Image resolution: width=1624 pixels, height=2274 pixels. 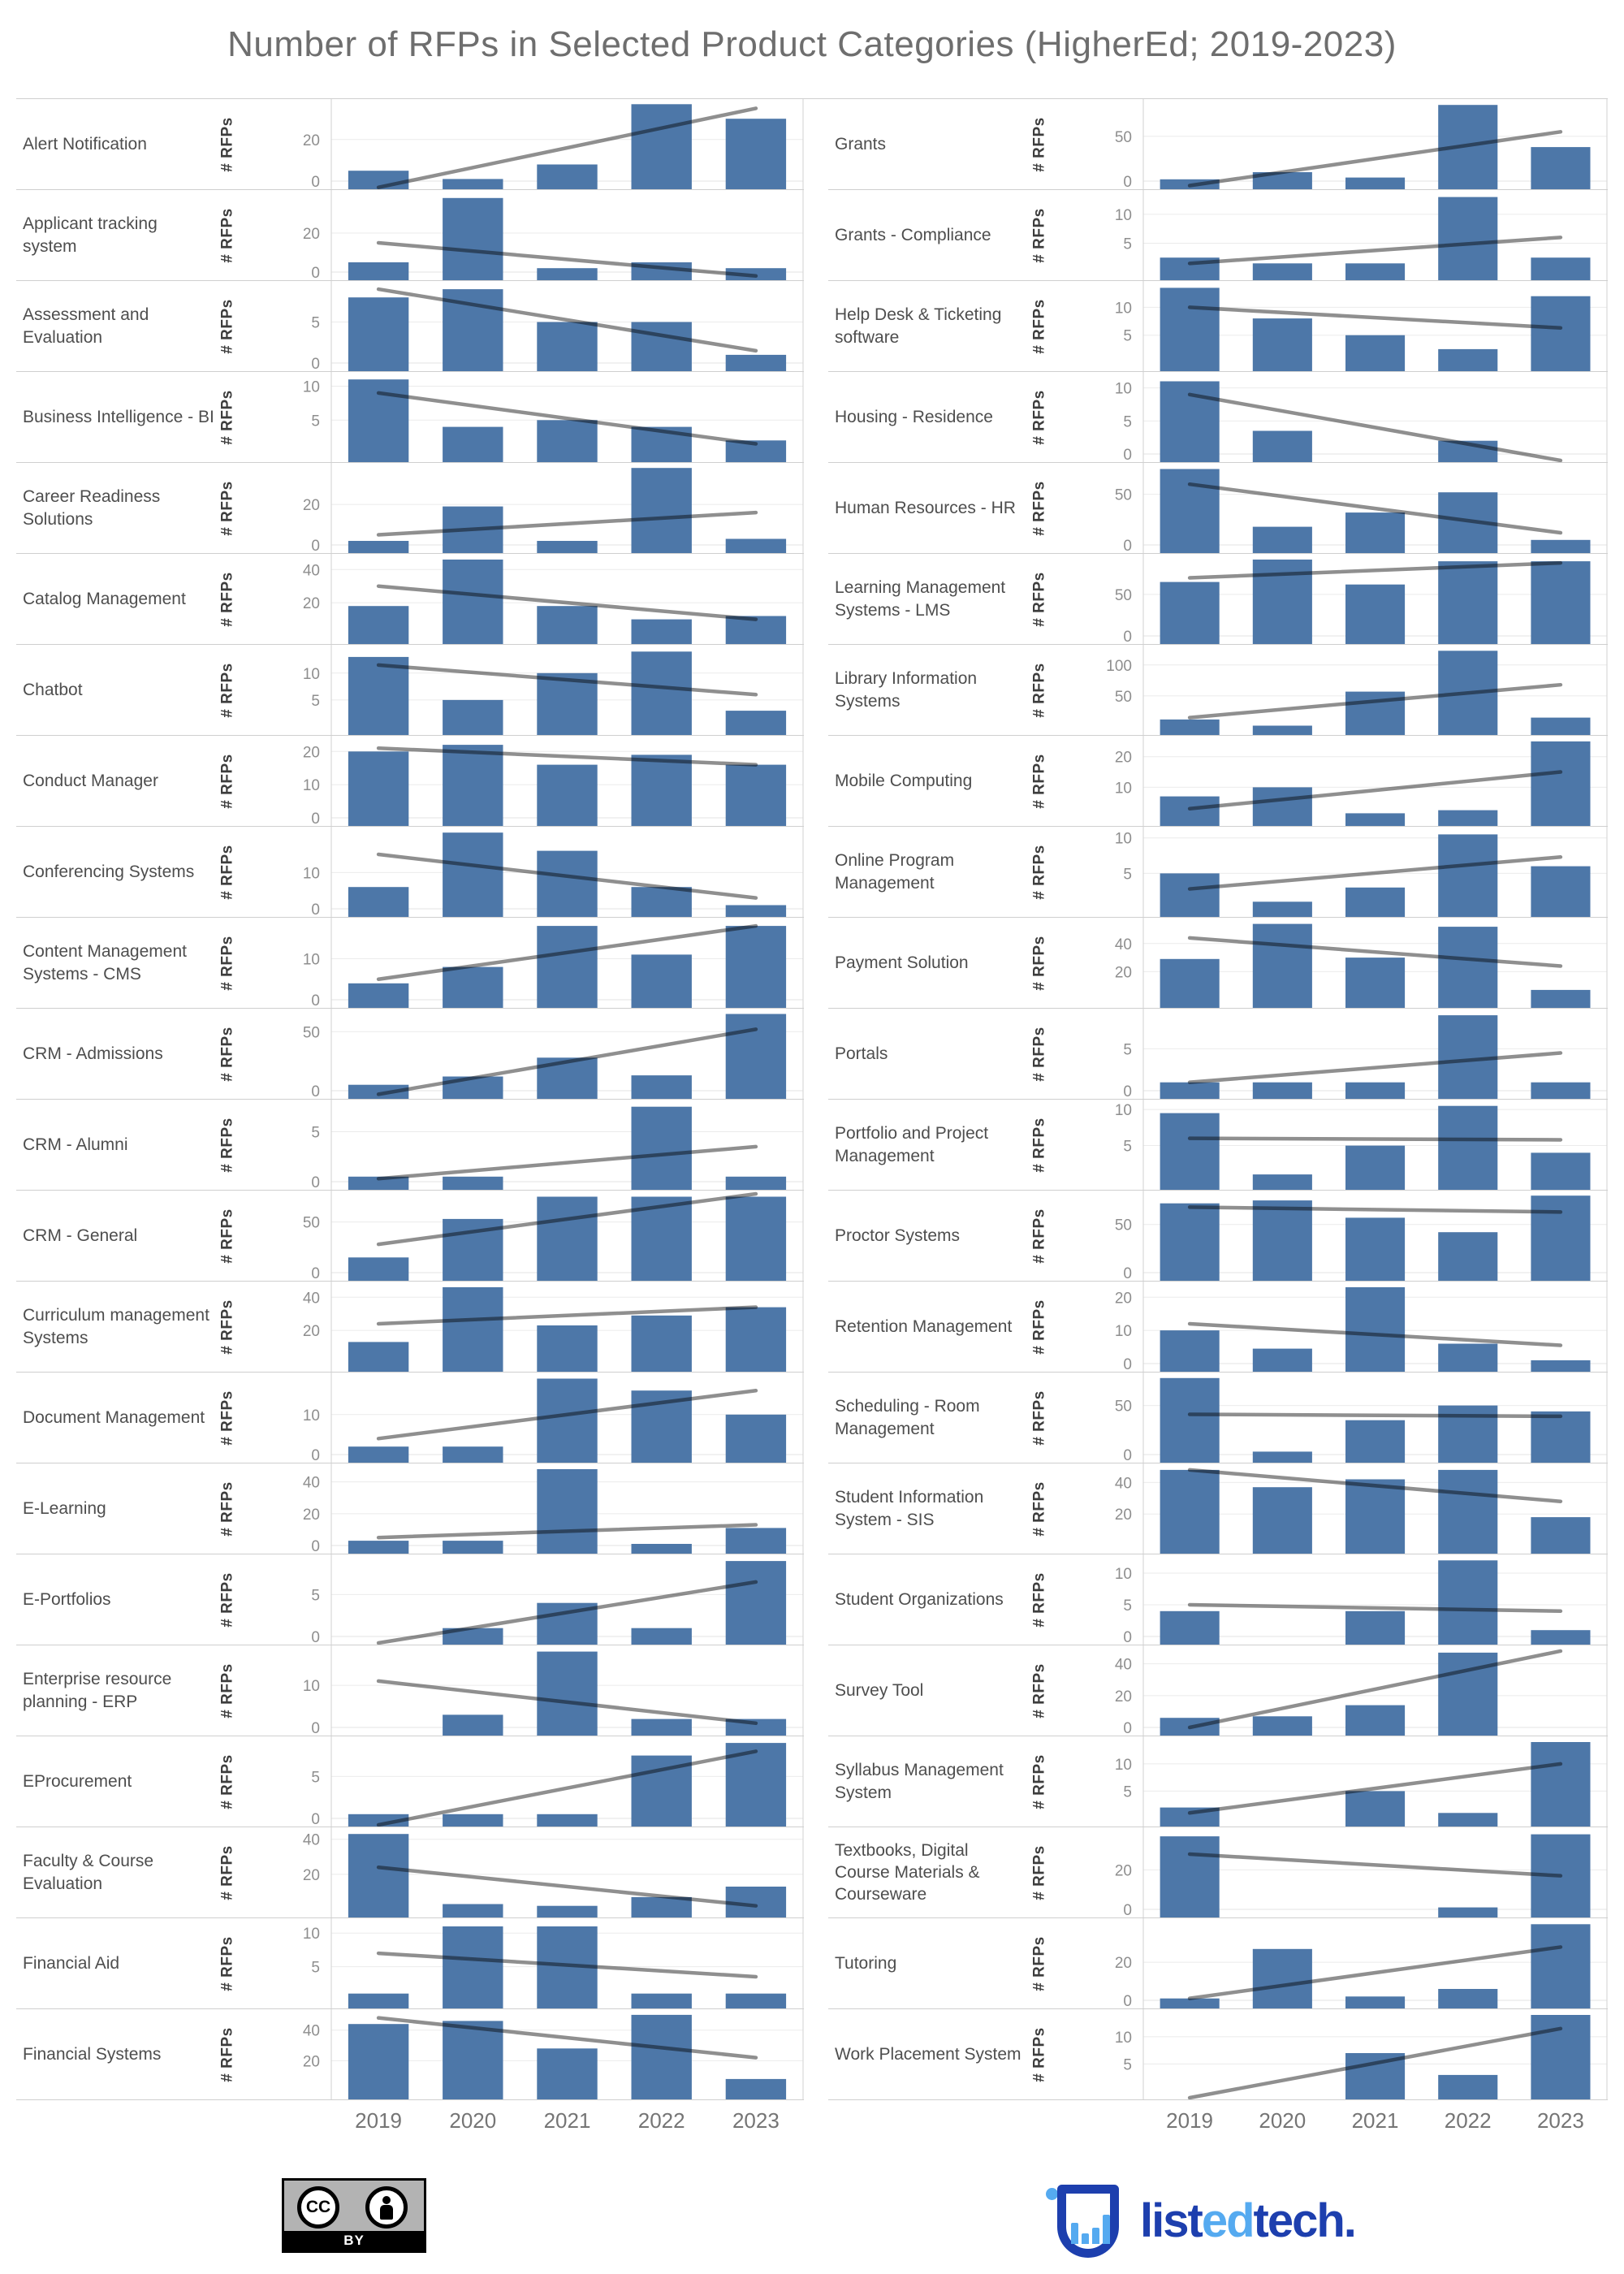 What do you see at coordinates (523, 417) in the screenshot?
I see `bar-chart-panel: 5 10` at bounding box center [523, 417].